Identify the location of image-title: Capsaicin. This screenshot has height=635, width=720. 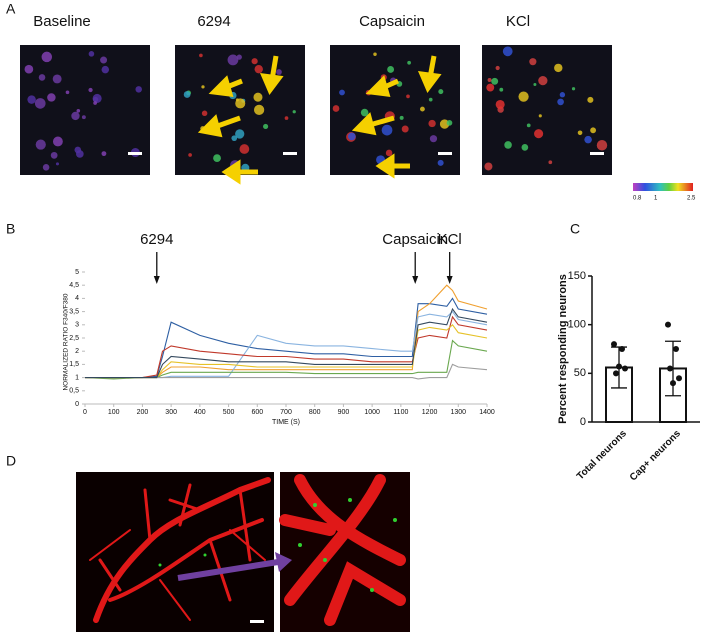
(392, 21).